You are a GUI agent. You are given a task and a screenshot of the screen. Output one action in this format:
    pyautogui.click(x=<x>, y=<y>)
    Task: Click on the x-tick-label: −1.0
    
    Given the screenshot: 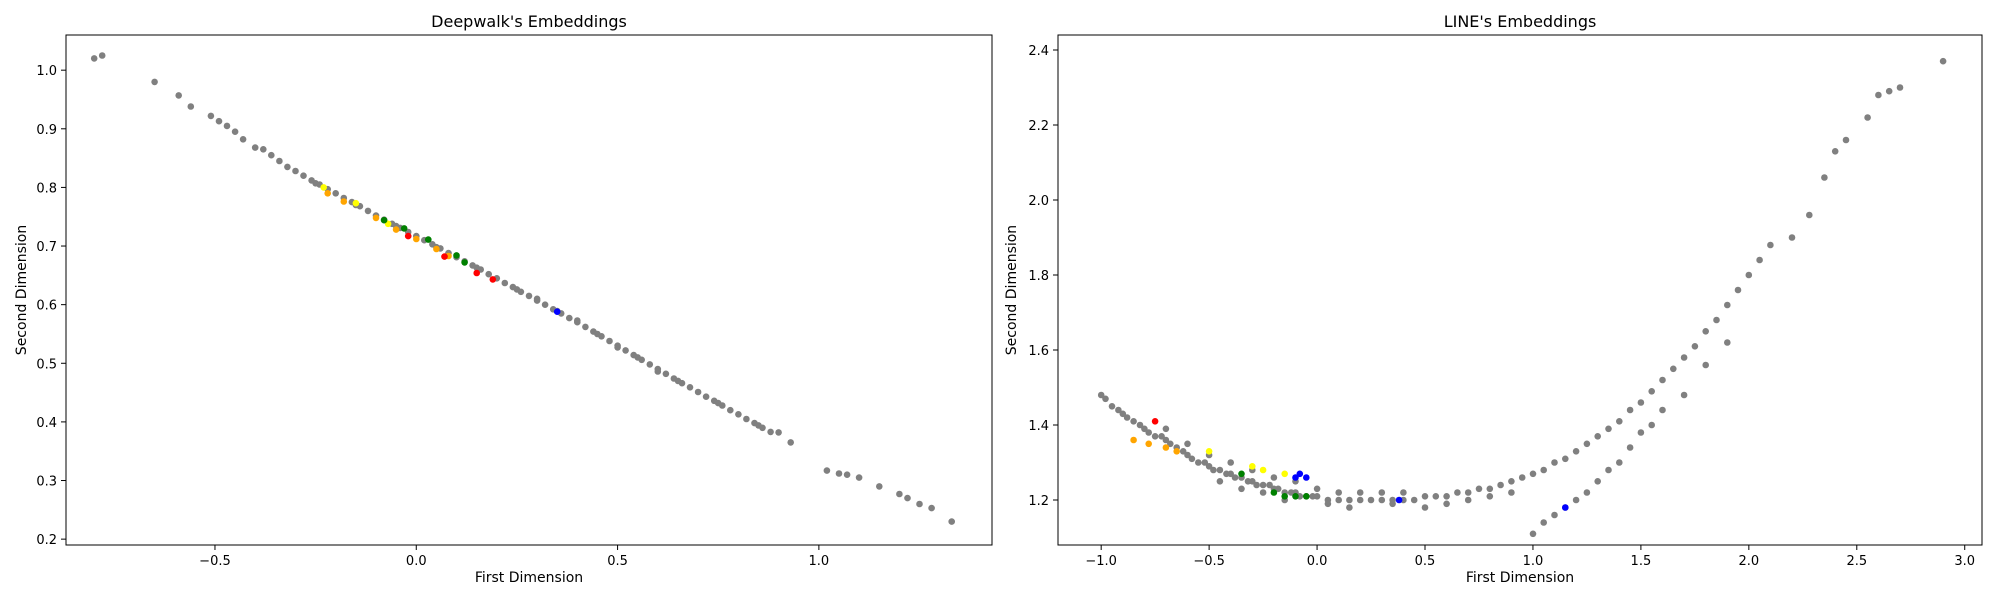 What is the action you would take?
    pyautogui.click(x=1101, y=561)
    